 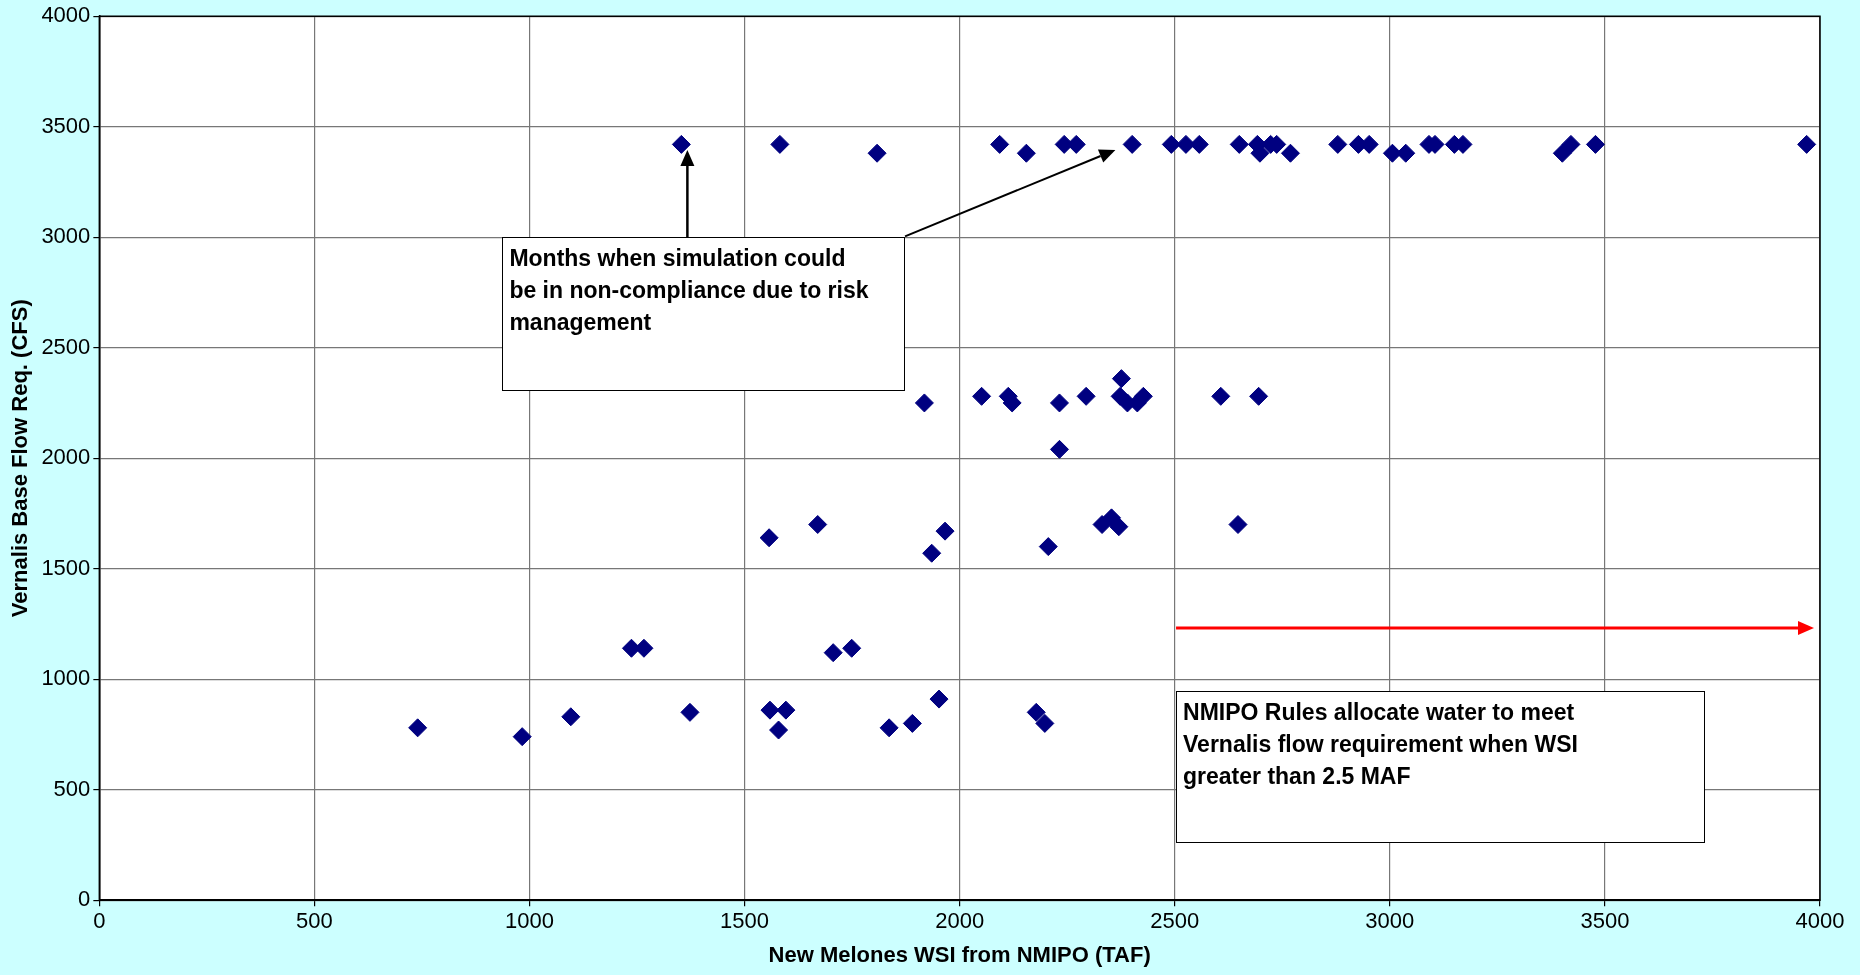 I want to click on y-tick-label: 2500, so click(x=66, y=346).